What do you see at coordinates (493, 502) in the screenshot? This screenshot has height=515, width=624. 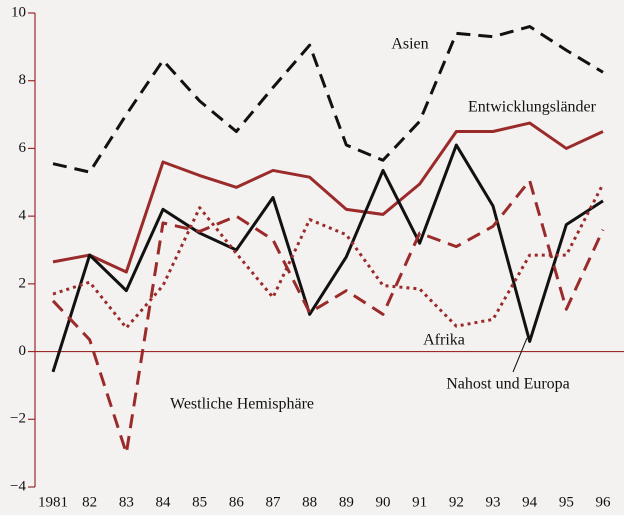 I see `x-tick-label: 93` at bounding box center [493, 502].